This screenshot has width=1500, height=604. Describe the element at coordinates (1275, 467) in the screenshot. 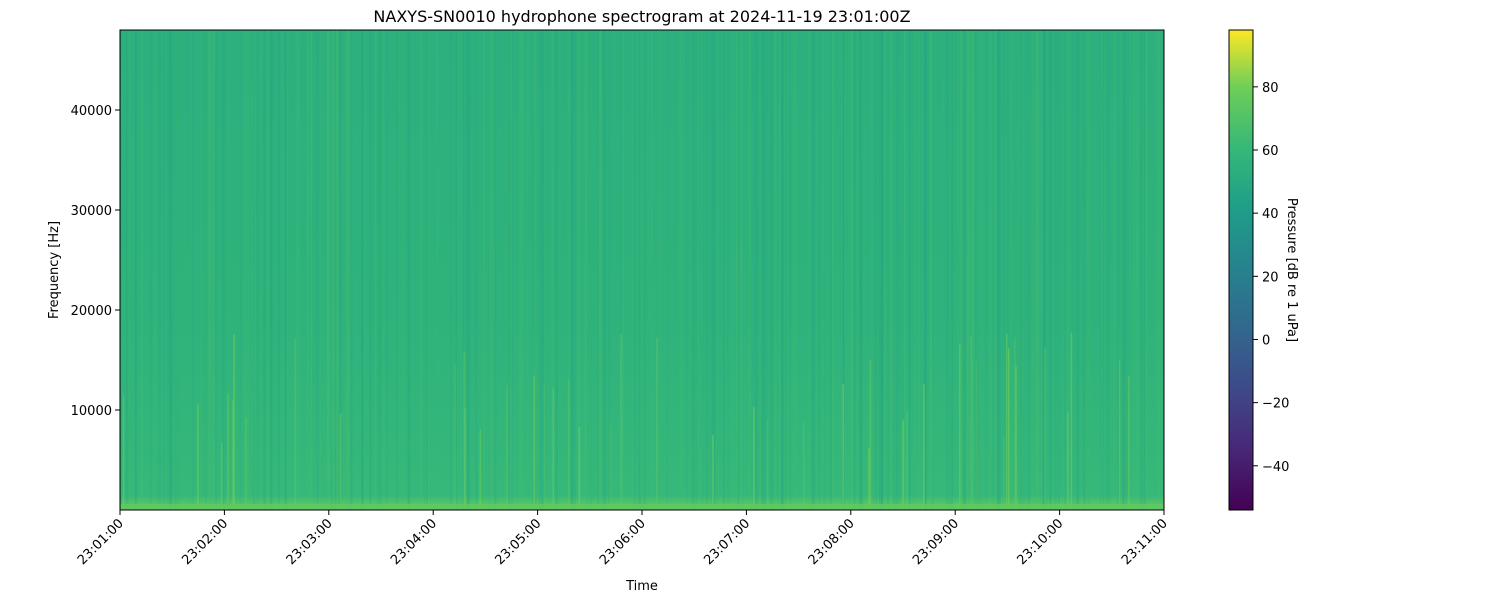

I see `colorbar-tick-label: −40` at that location.